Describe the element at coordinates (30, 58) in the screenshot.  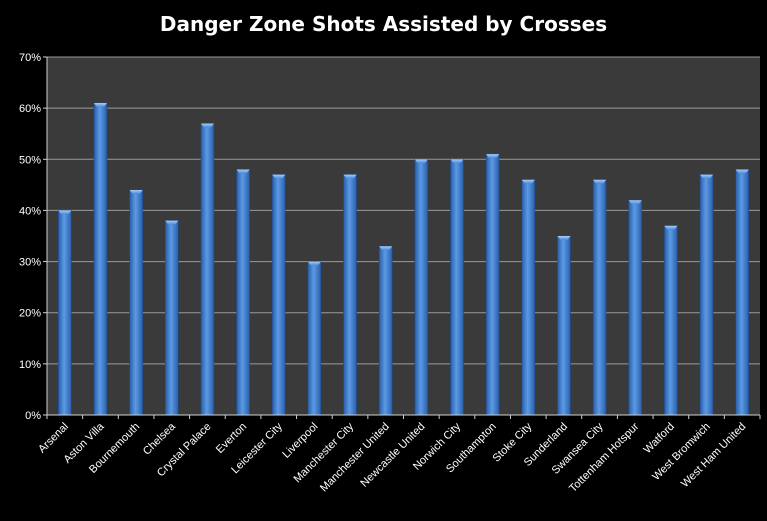
I see `y-tick-label: 70%` at that location.